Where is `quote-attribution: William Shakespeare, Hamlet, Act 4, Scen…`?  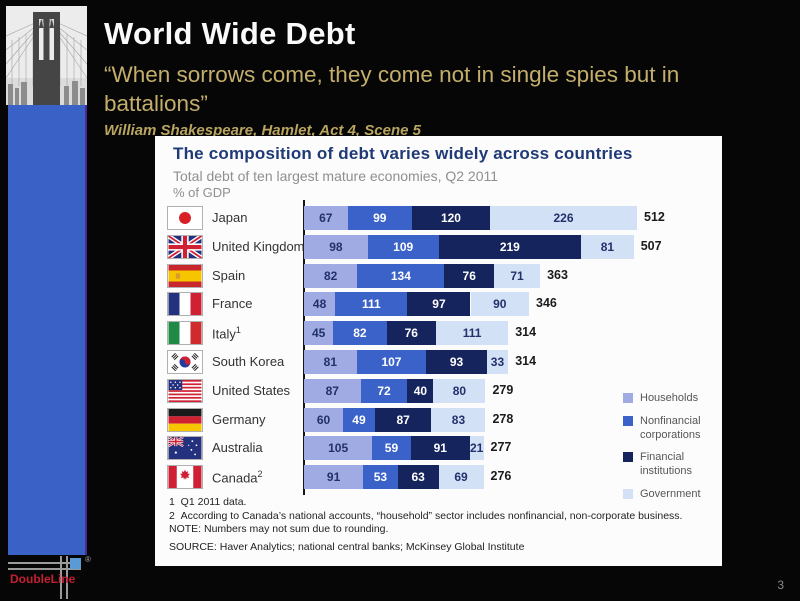
quote-attribution: William Shakespeare, Hamlet, Act 4, Scen… is located at coordinates (262, 130).